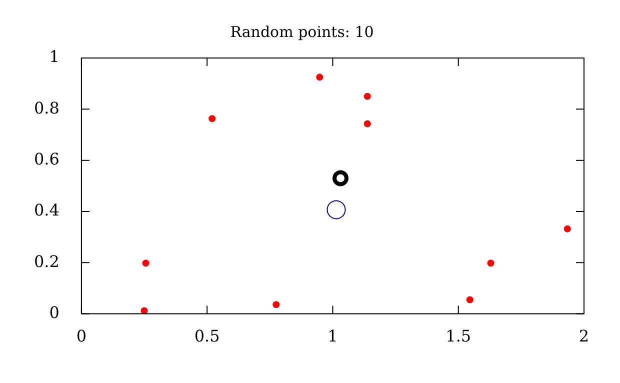 The width and height of the screenshot is (620, 383). Describe the element at coordinates (584, 336) in the screenshot. I see `x-tick-label: 2` at that location.